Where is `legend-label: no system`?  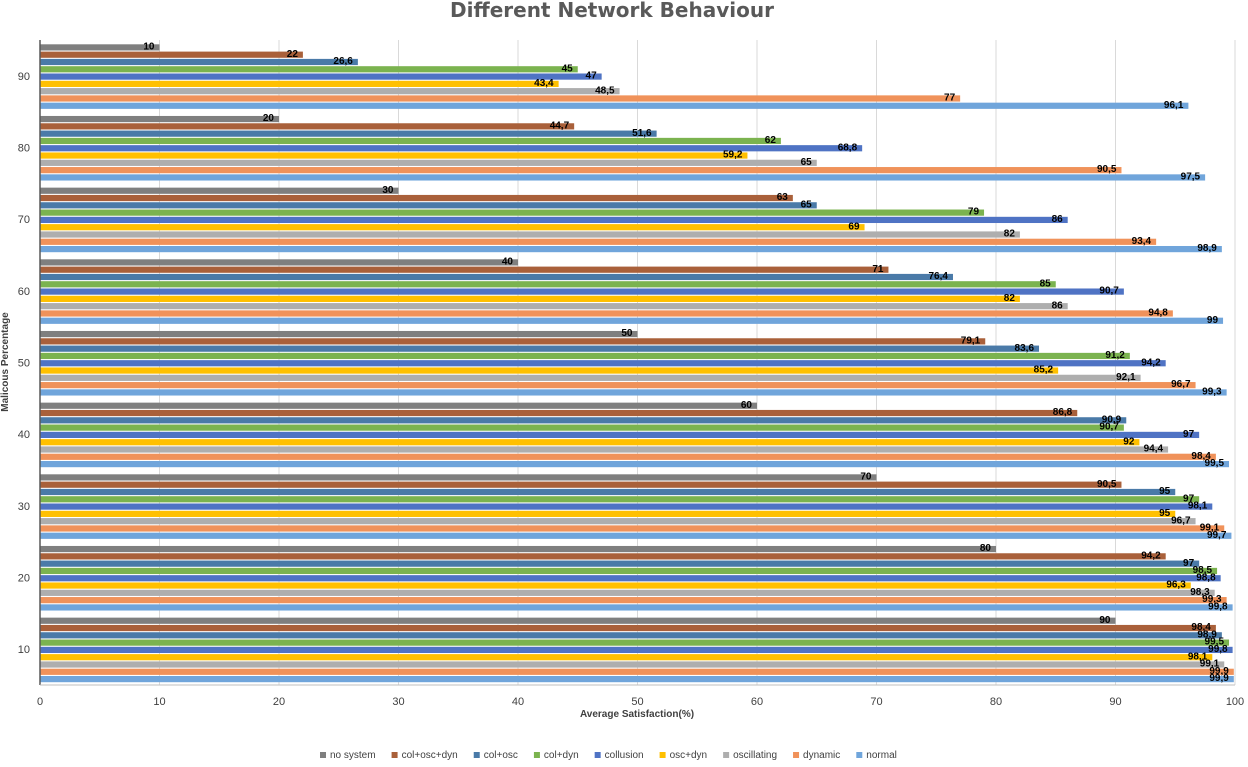
legend-label: no system is located at coordinates (353, 755).